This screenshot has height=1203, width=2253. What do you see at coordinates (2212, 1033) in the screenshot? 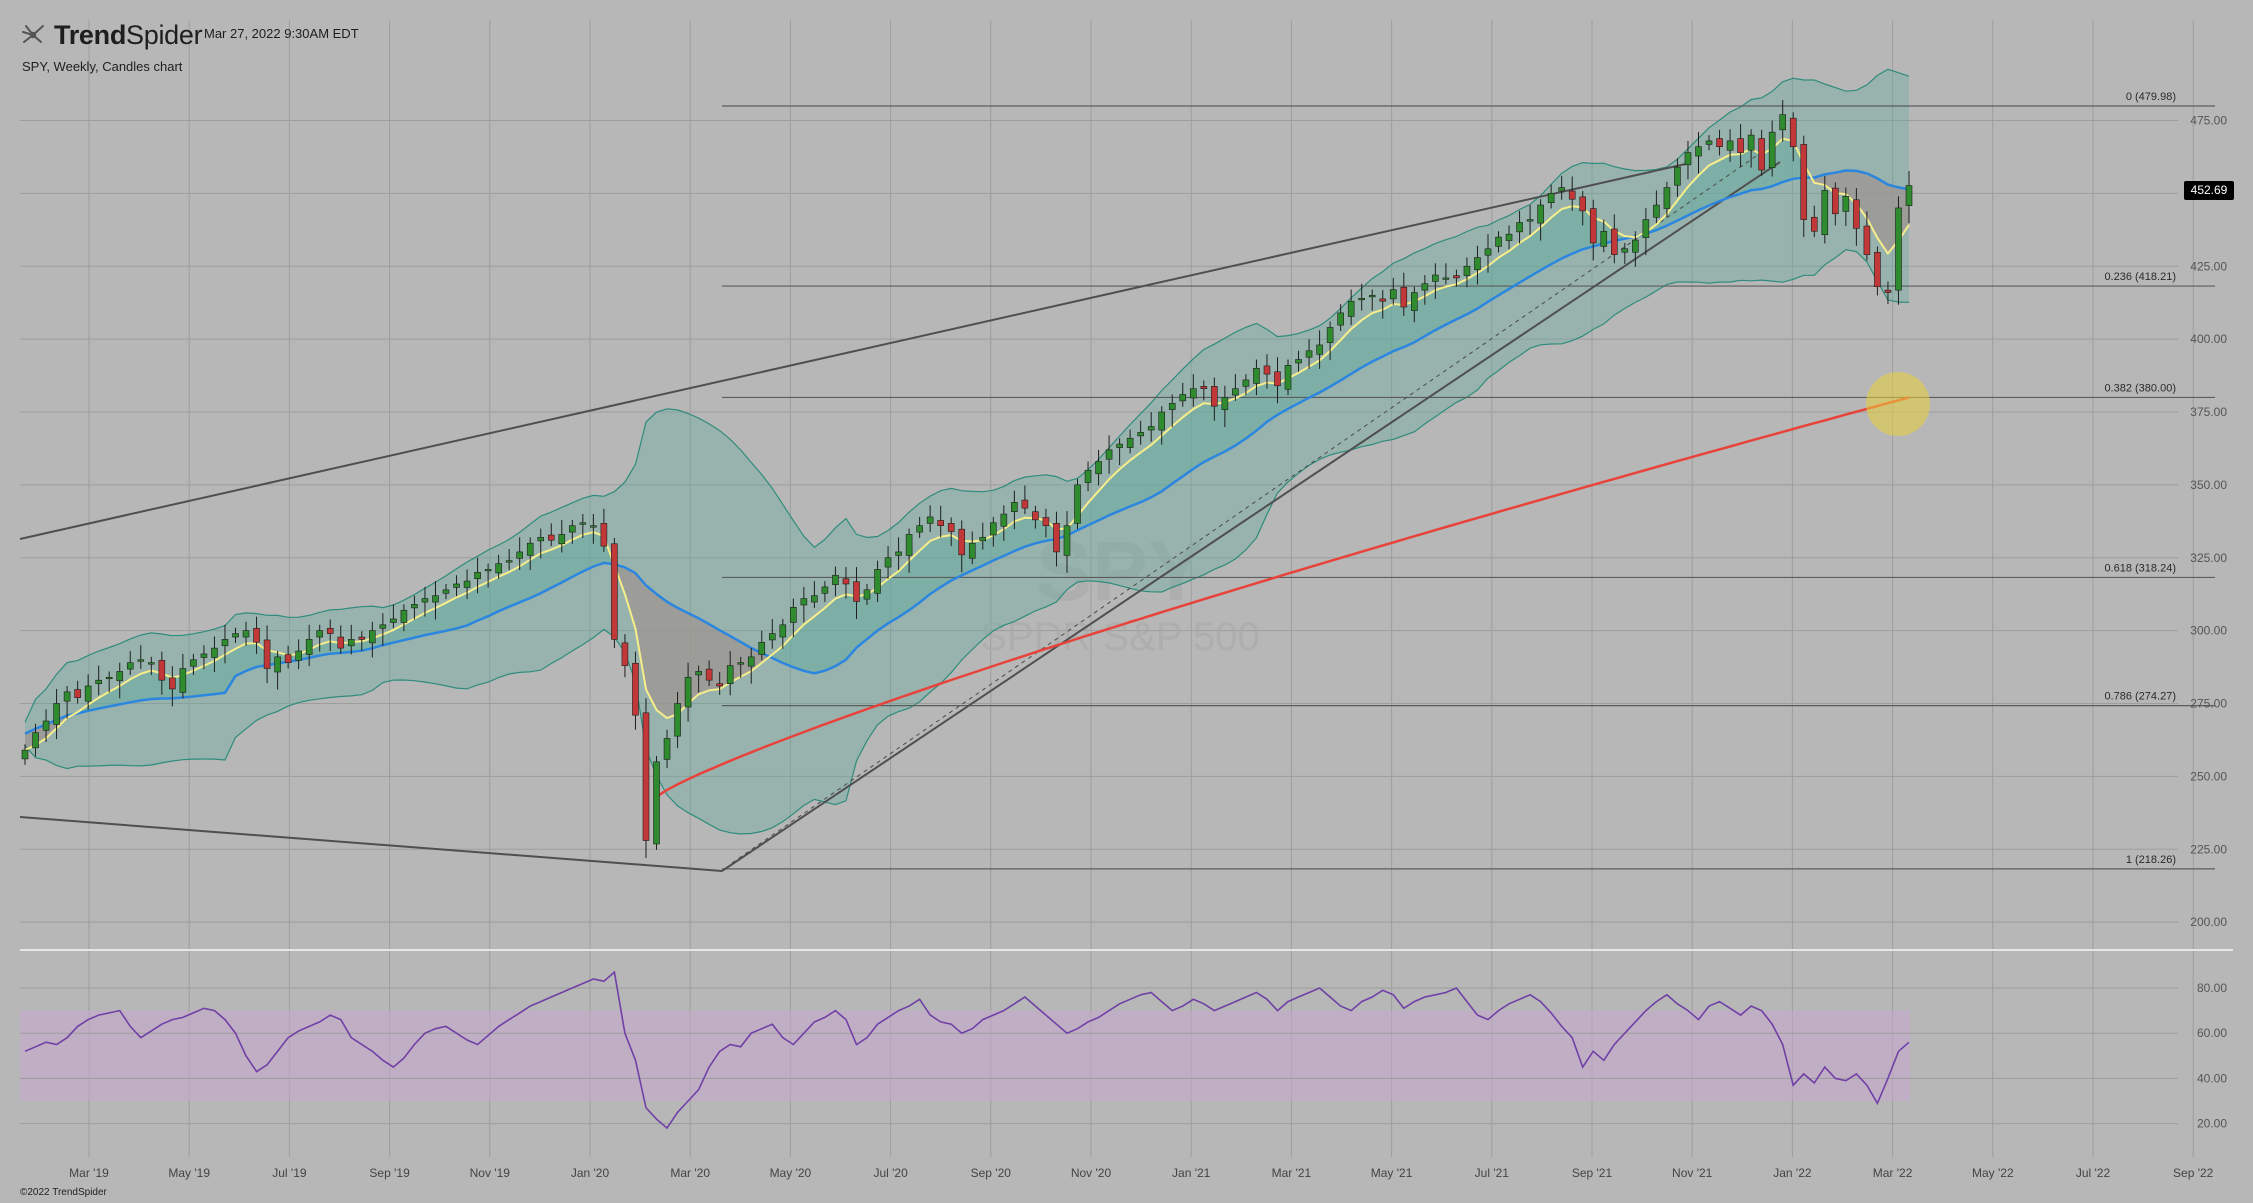
I see `rsi-tick-label: 60.00` at bounding box center [2212, 1033].